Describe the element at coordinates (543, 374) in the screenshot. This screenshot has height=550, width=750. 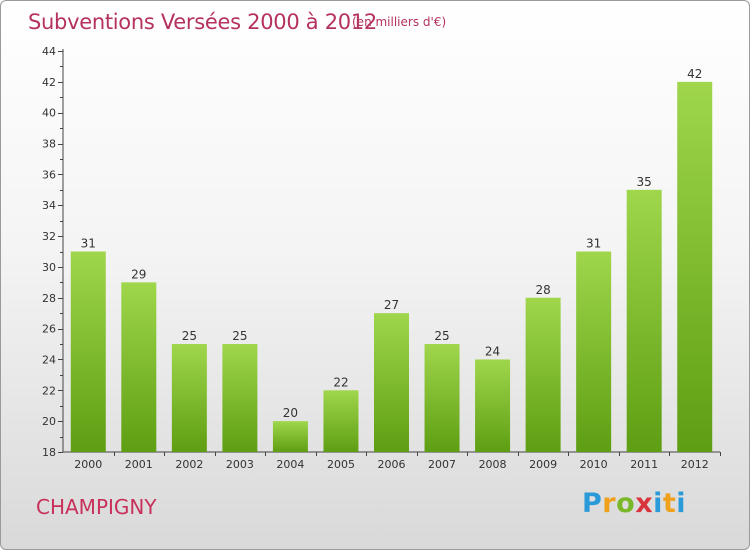
I see `bar-2009` at that location.